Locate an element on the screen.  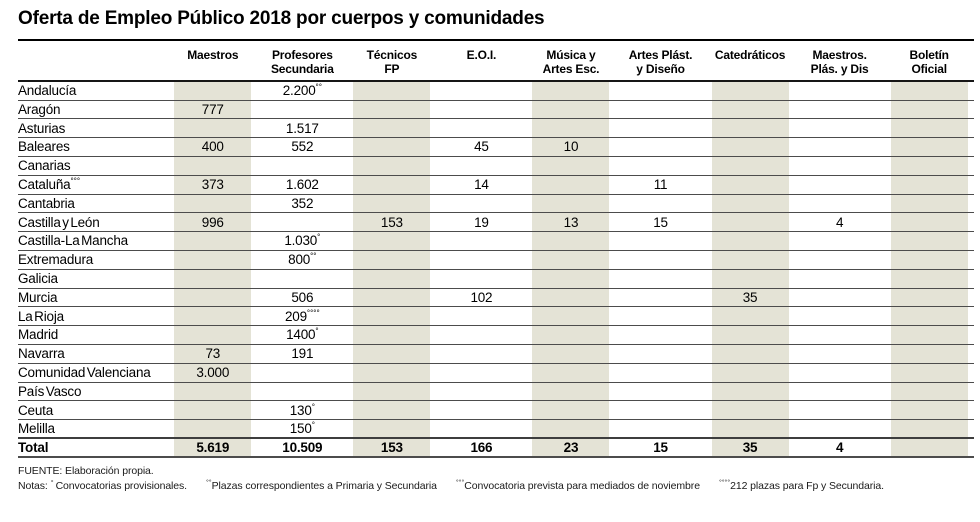
cell-maestros: 777 is located at coordinates (213, 110).